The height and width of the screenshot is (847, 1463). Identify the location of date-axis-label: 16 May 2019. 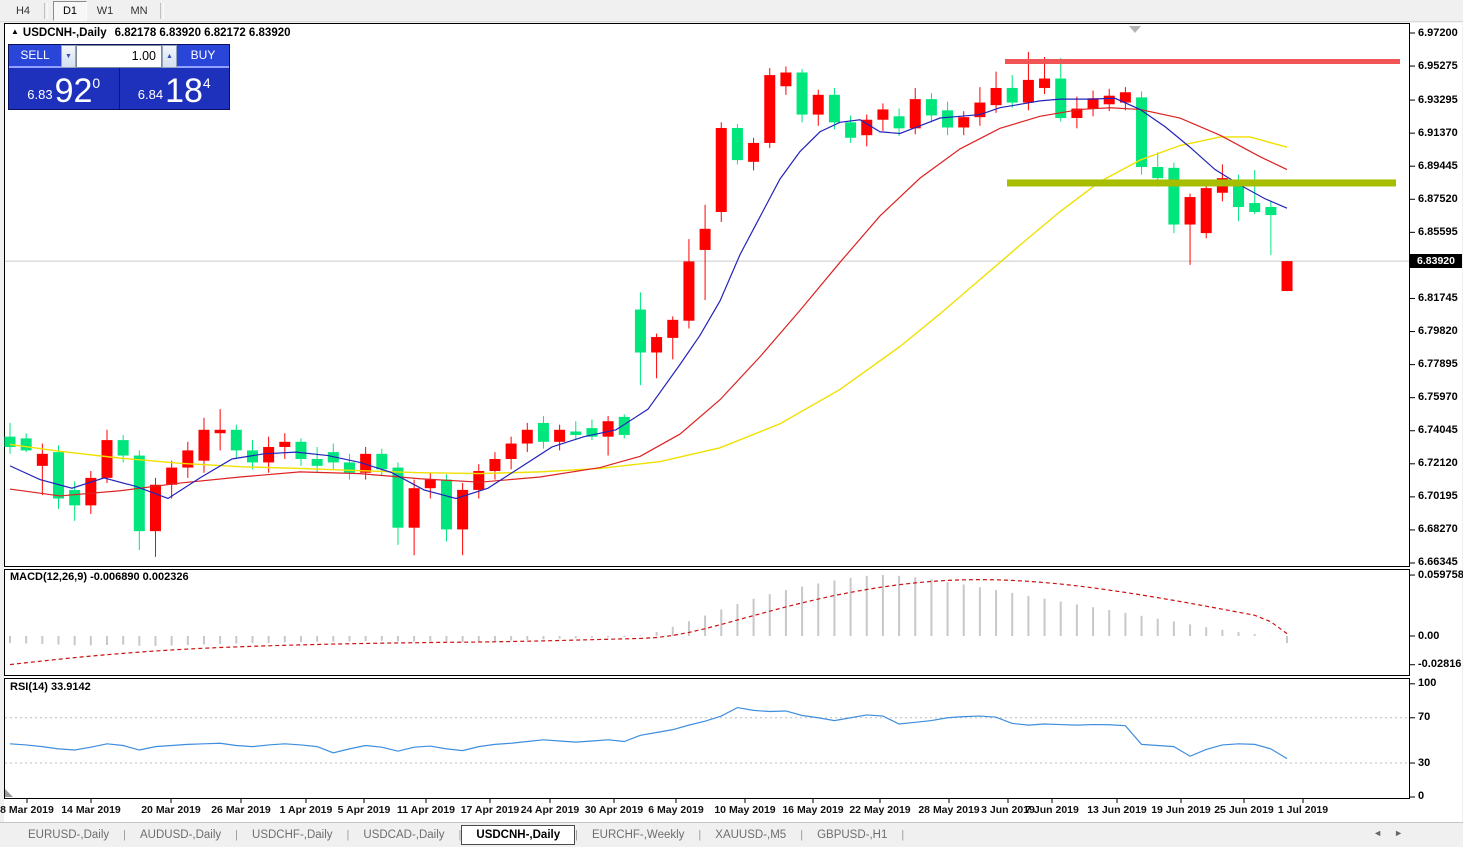
(813, 810).